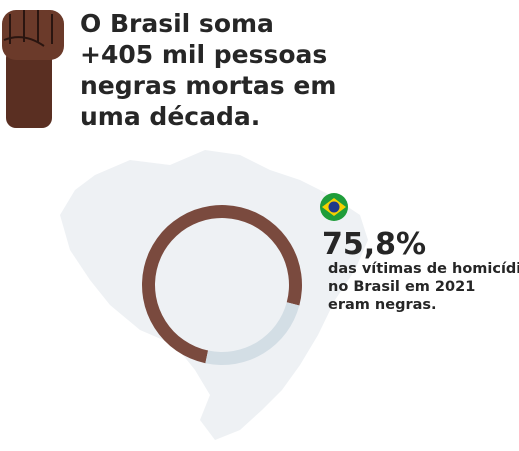 The width and height of the screenshot is (519, 451). I want to click on title-line: uma década., so click(170, 116).